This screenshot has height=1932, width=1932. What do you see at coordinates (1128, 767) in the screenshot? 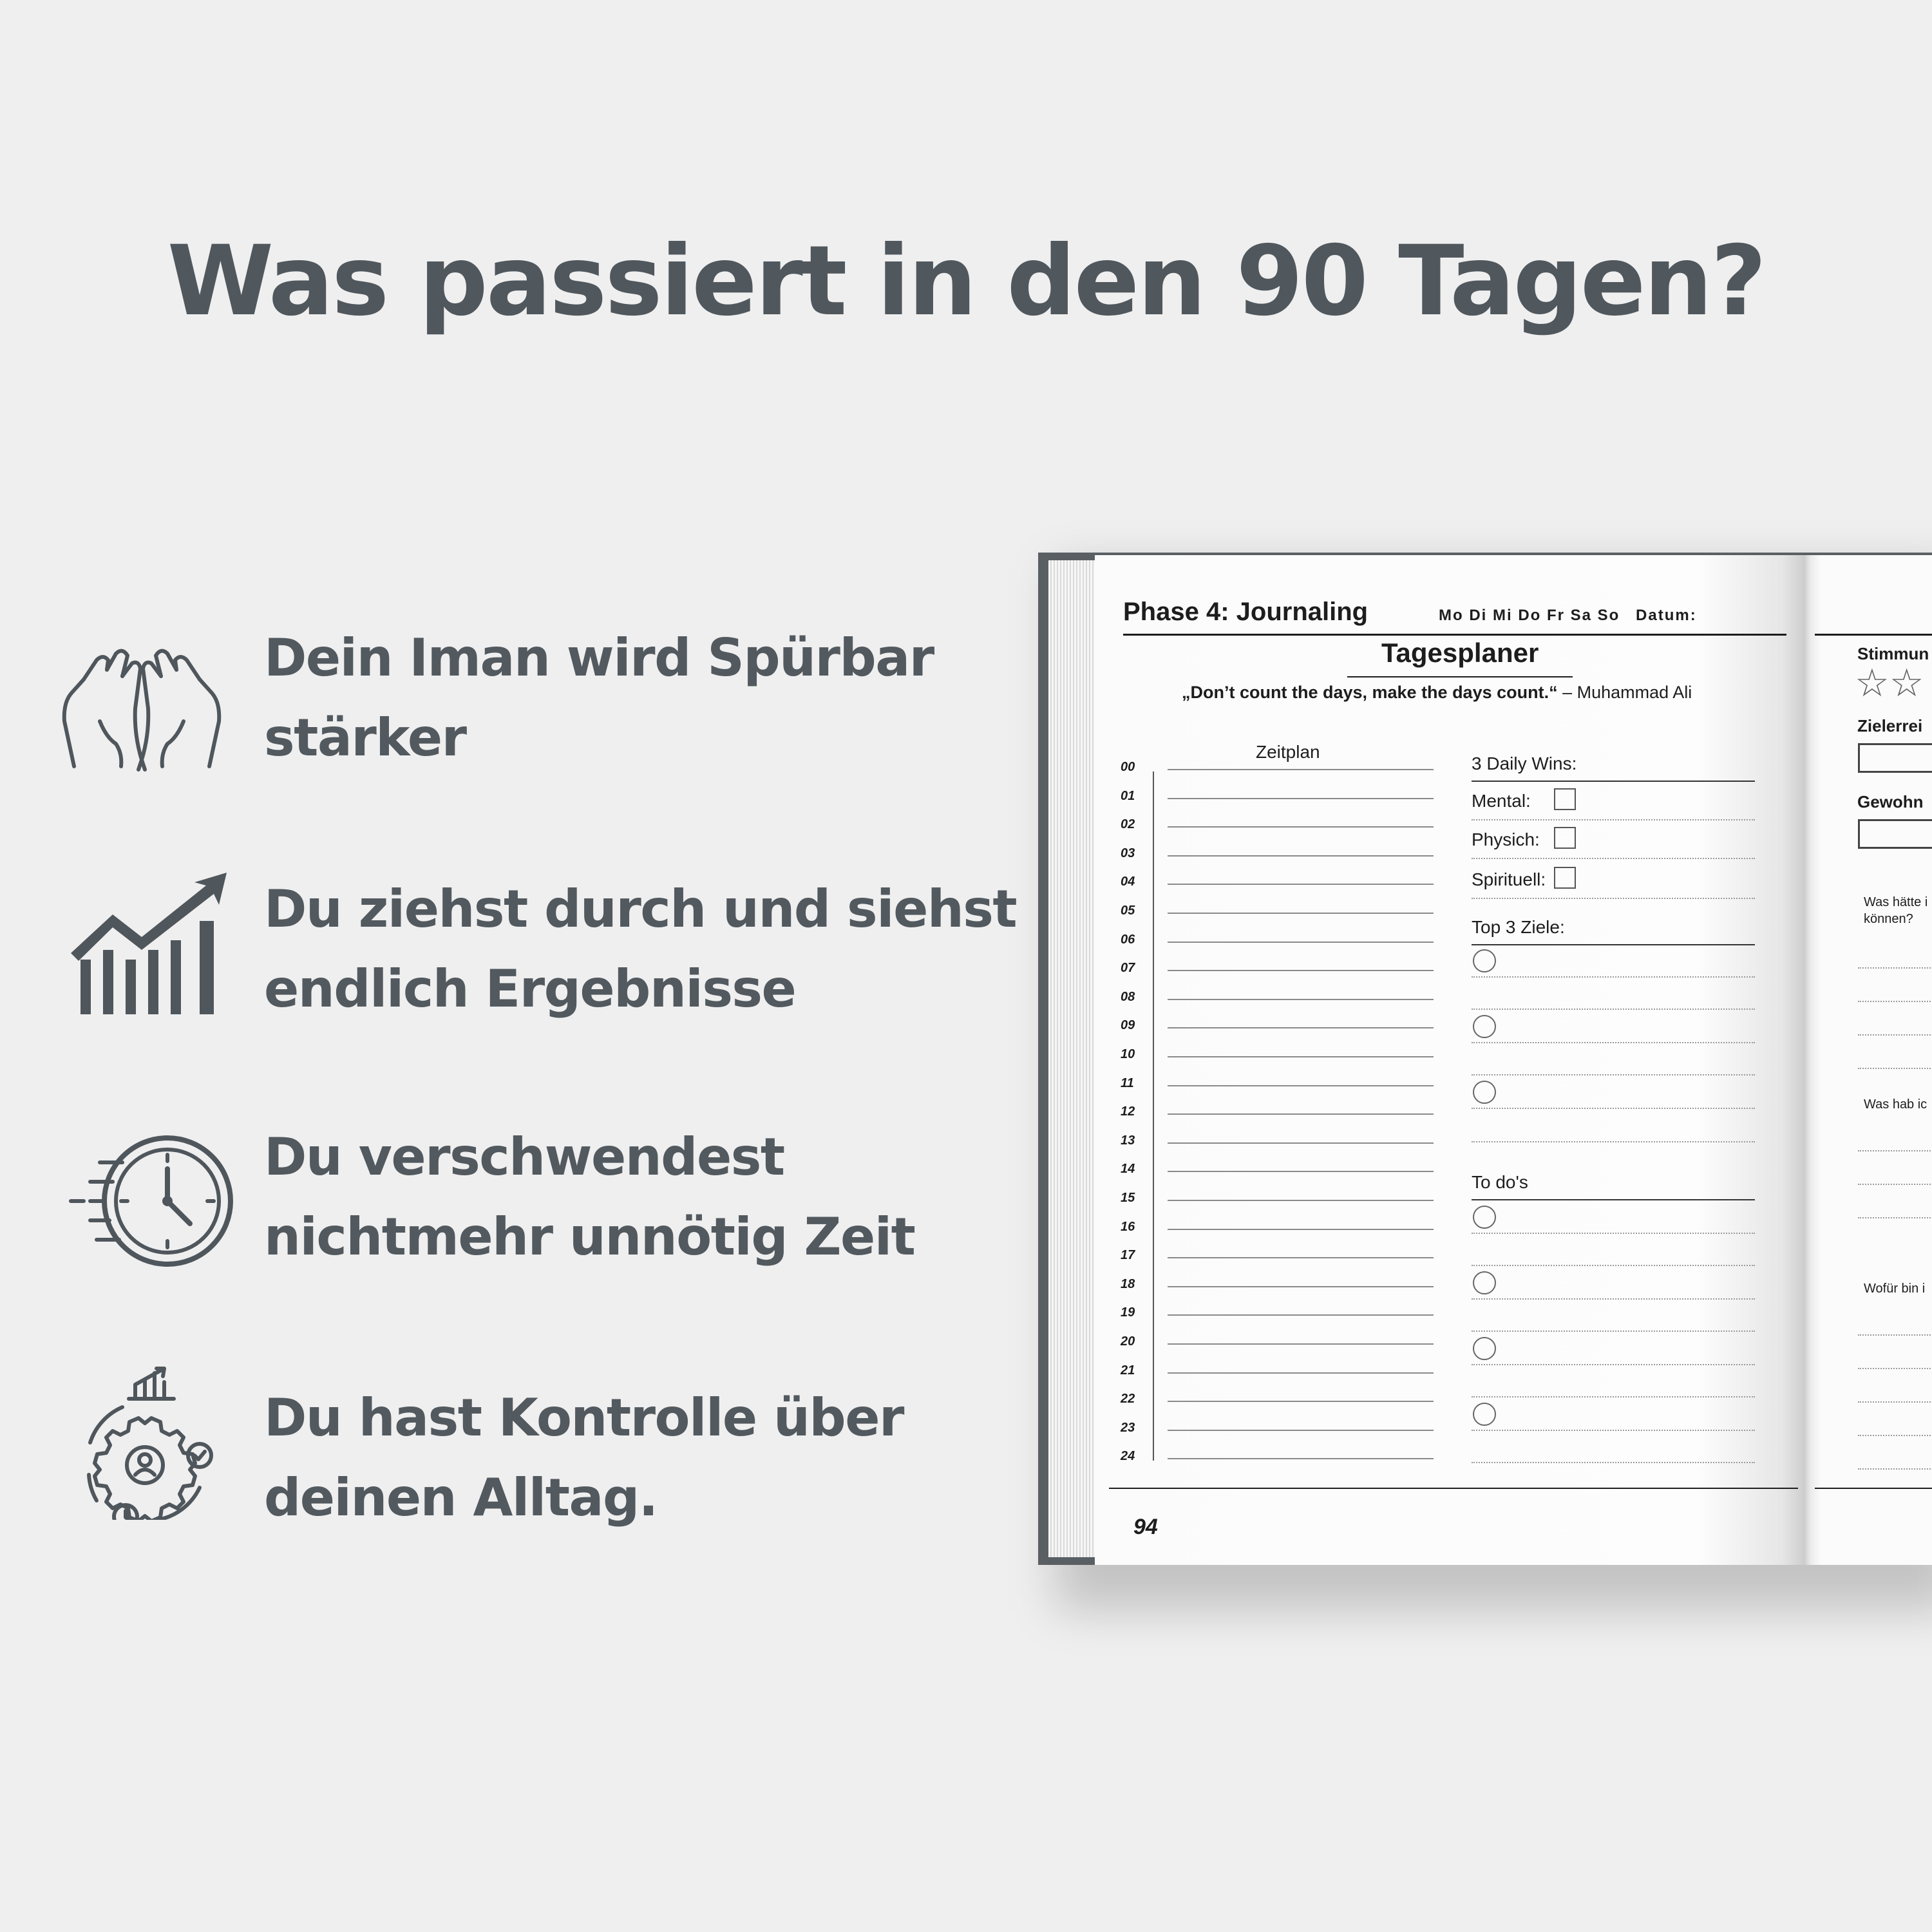
I see `hour-label: 00` at bounding box center [1128, 767].